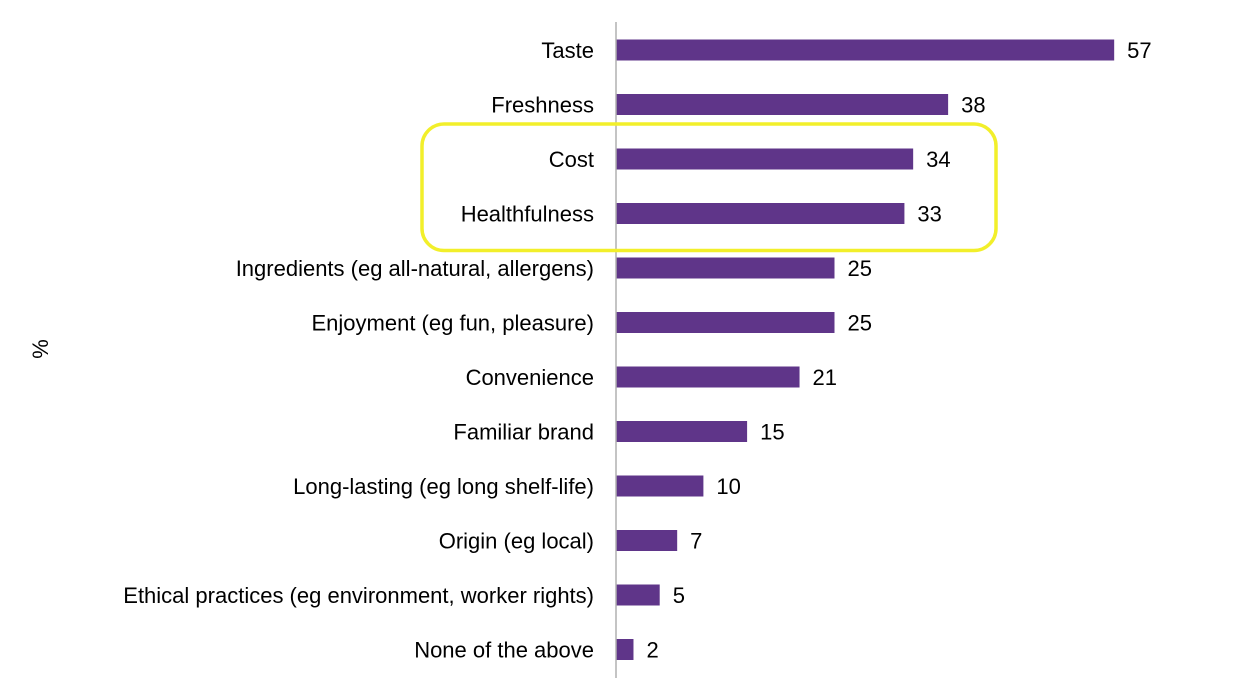 This screenshot has width=1248, height=699. What do you see at coordinates (938, 159) in the screenshot?
I see `data-label: 34` at bounding box center [938, 159].